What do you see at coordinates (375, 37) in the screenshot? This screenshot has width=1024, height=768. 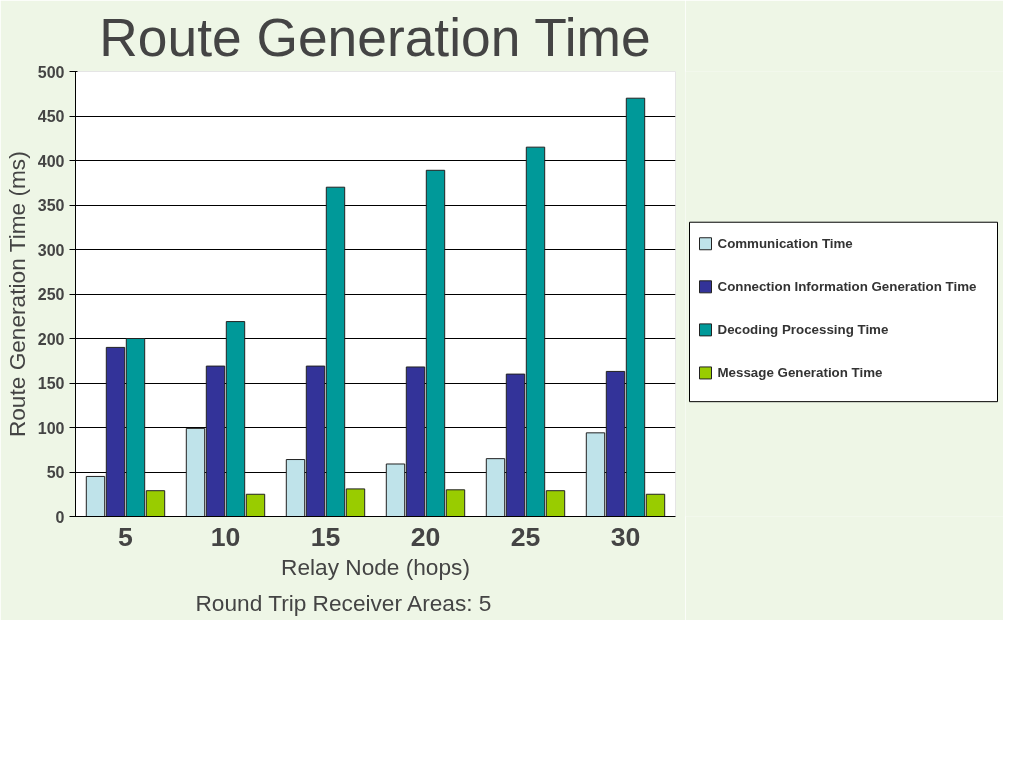 I see `chart-title: Route Generation Time` at bounding box center [375, 37].